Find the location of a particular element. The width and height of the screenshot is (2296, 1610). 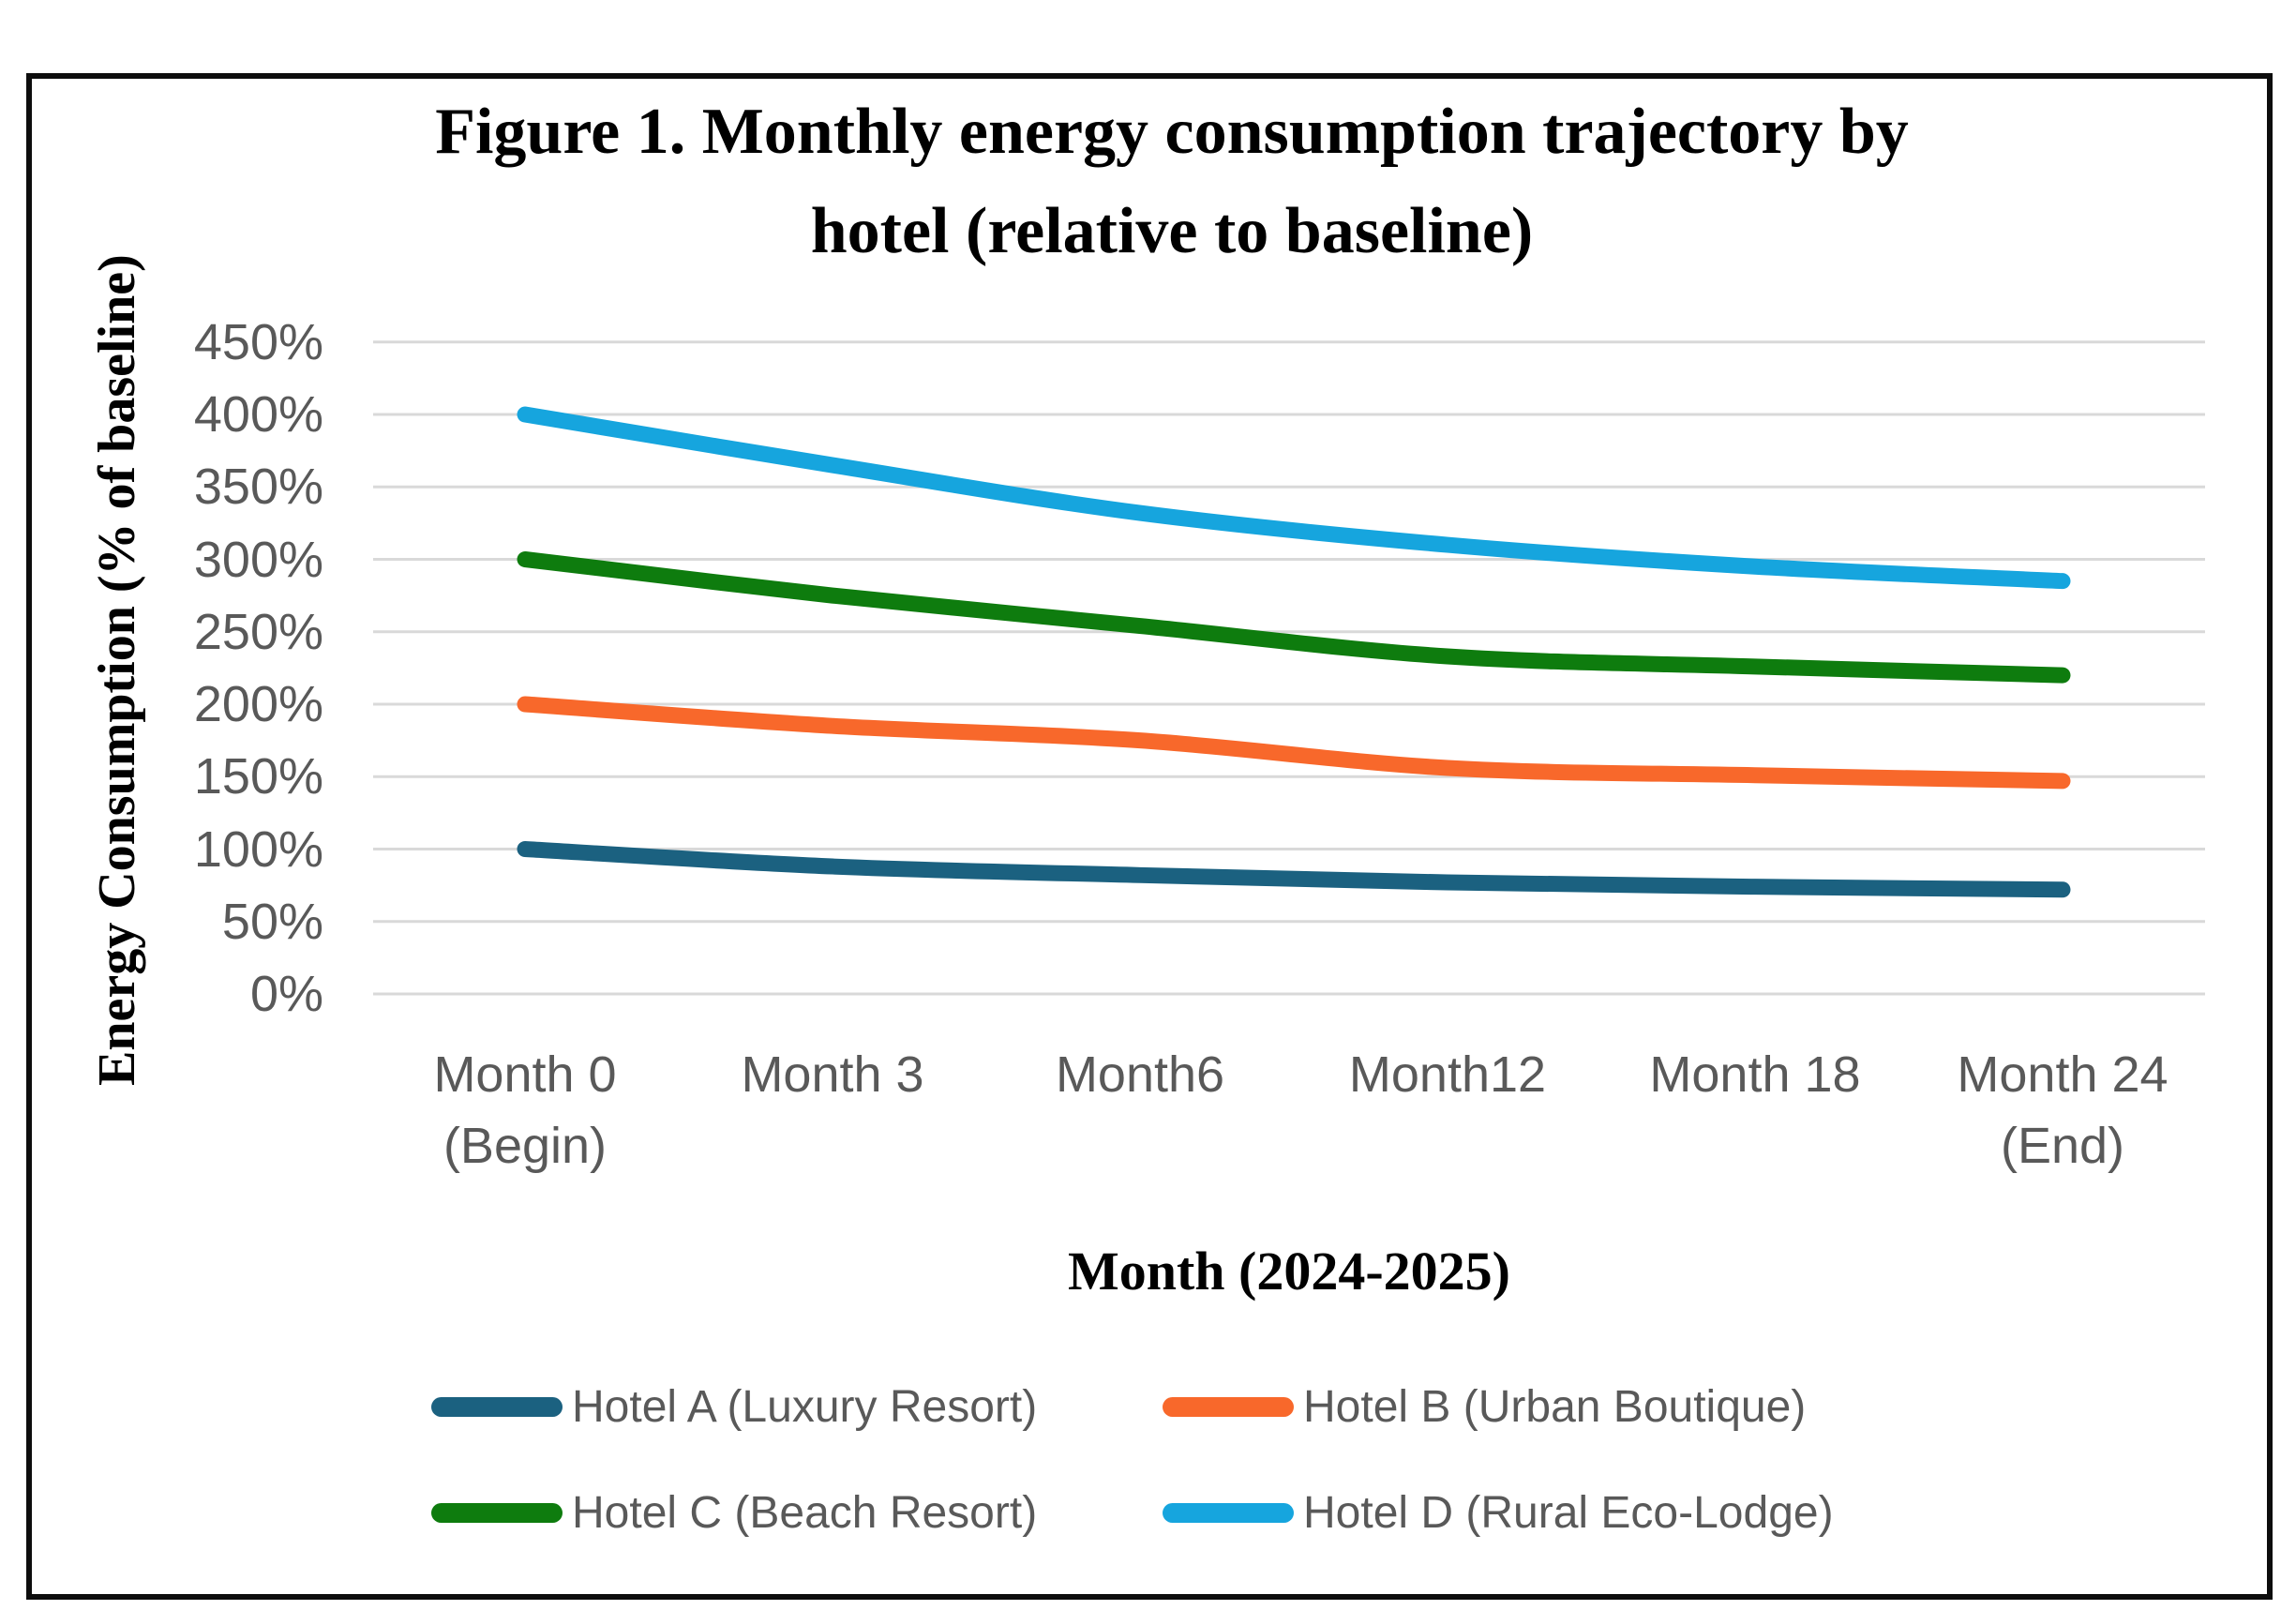

legend-item-hotel-c: Hotel C (Beach Resort) is located at coordinates (734, 1512).